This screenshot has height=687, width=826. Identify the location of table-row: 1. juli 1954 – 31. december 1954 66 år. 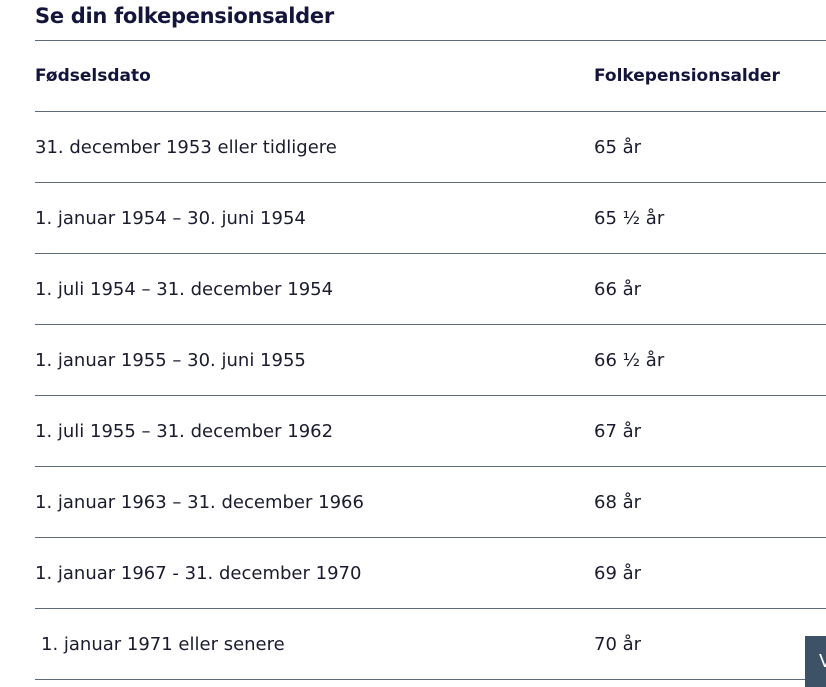
(430, 289).